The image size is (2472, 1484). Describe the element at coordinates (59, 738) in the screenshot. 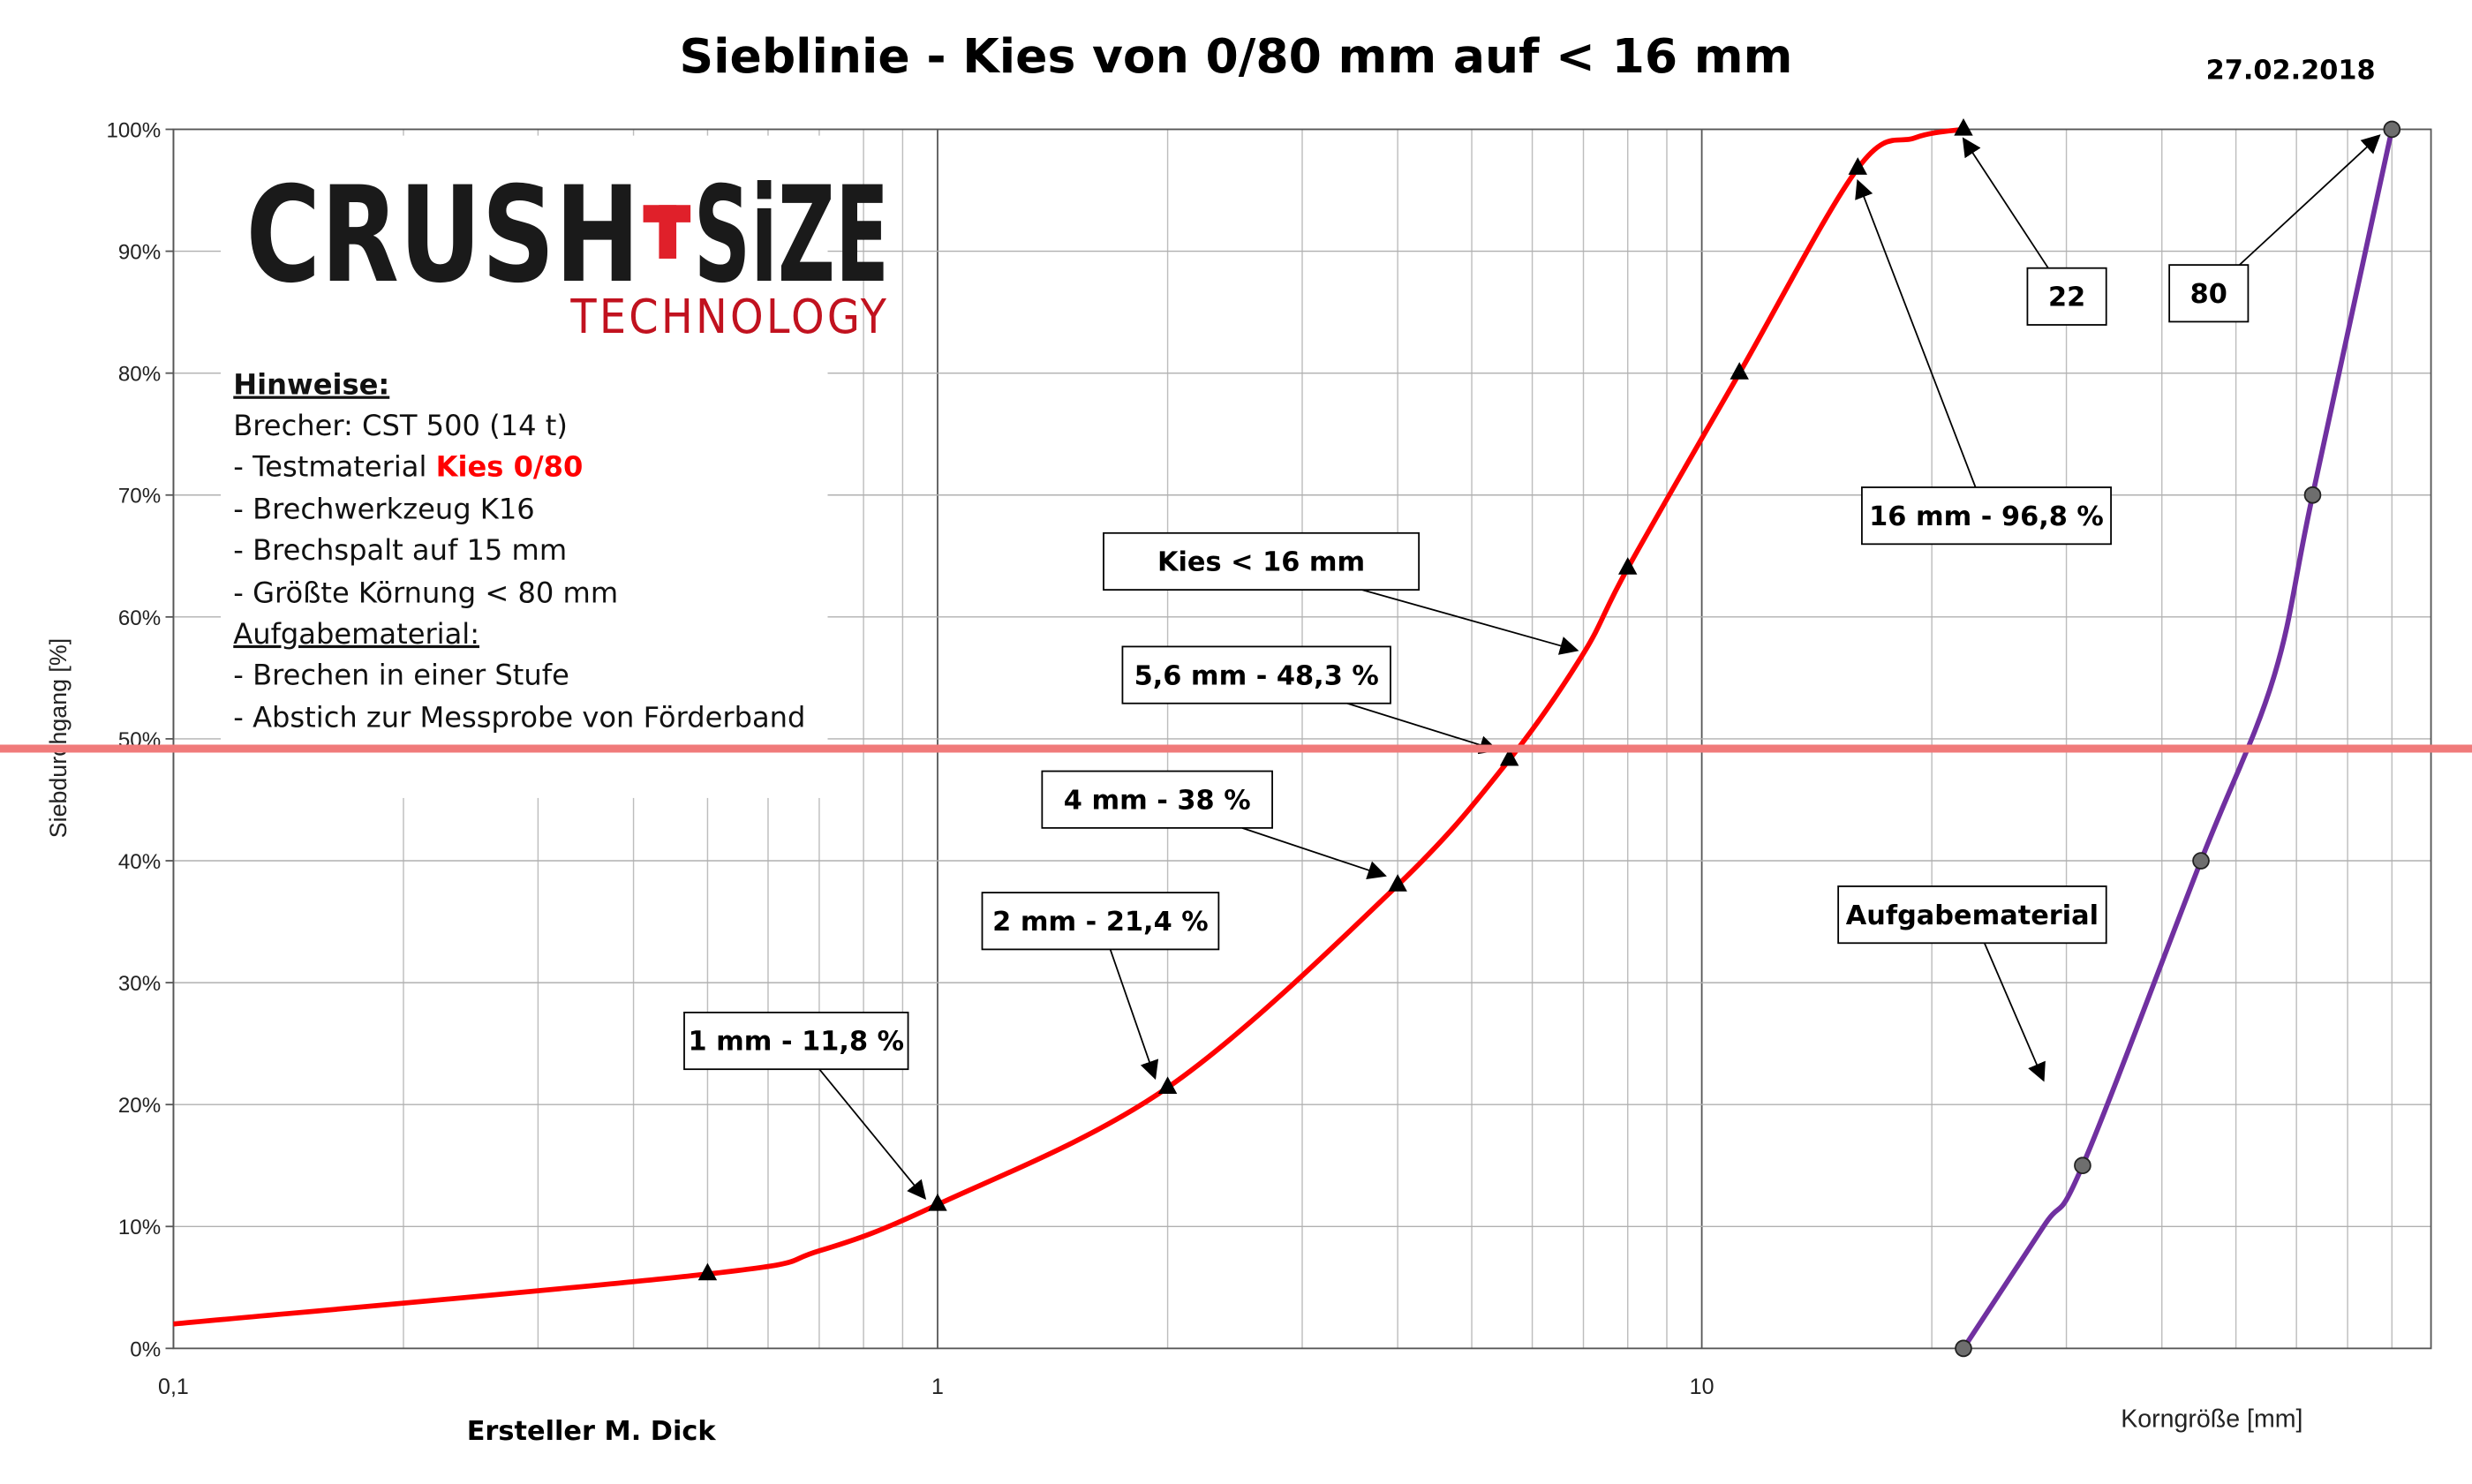

I see `y-axis-label: Siebdurchgang [%]` at that location.